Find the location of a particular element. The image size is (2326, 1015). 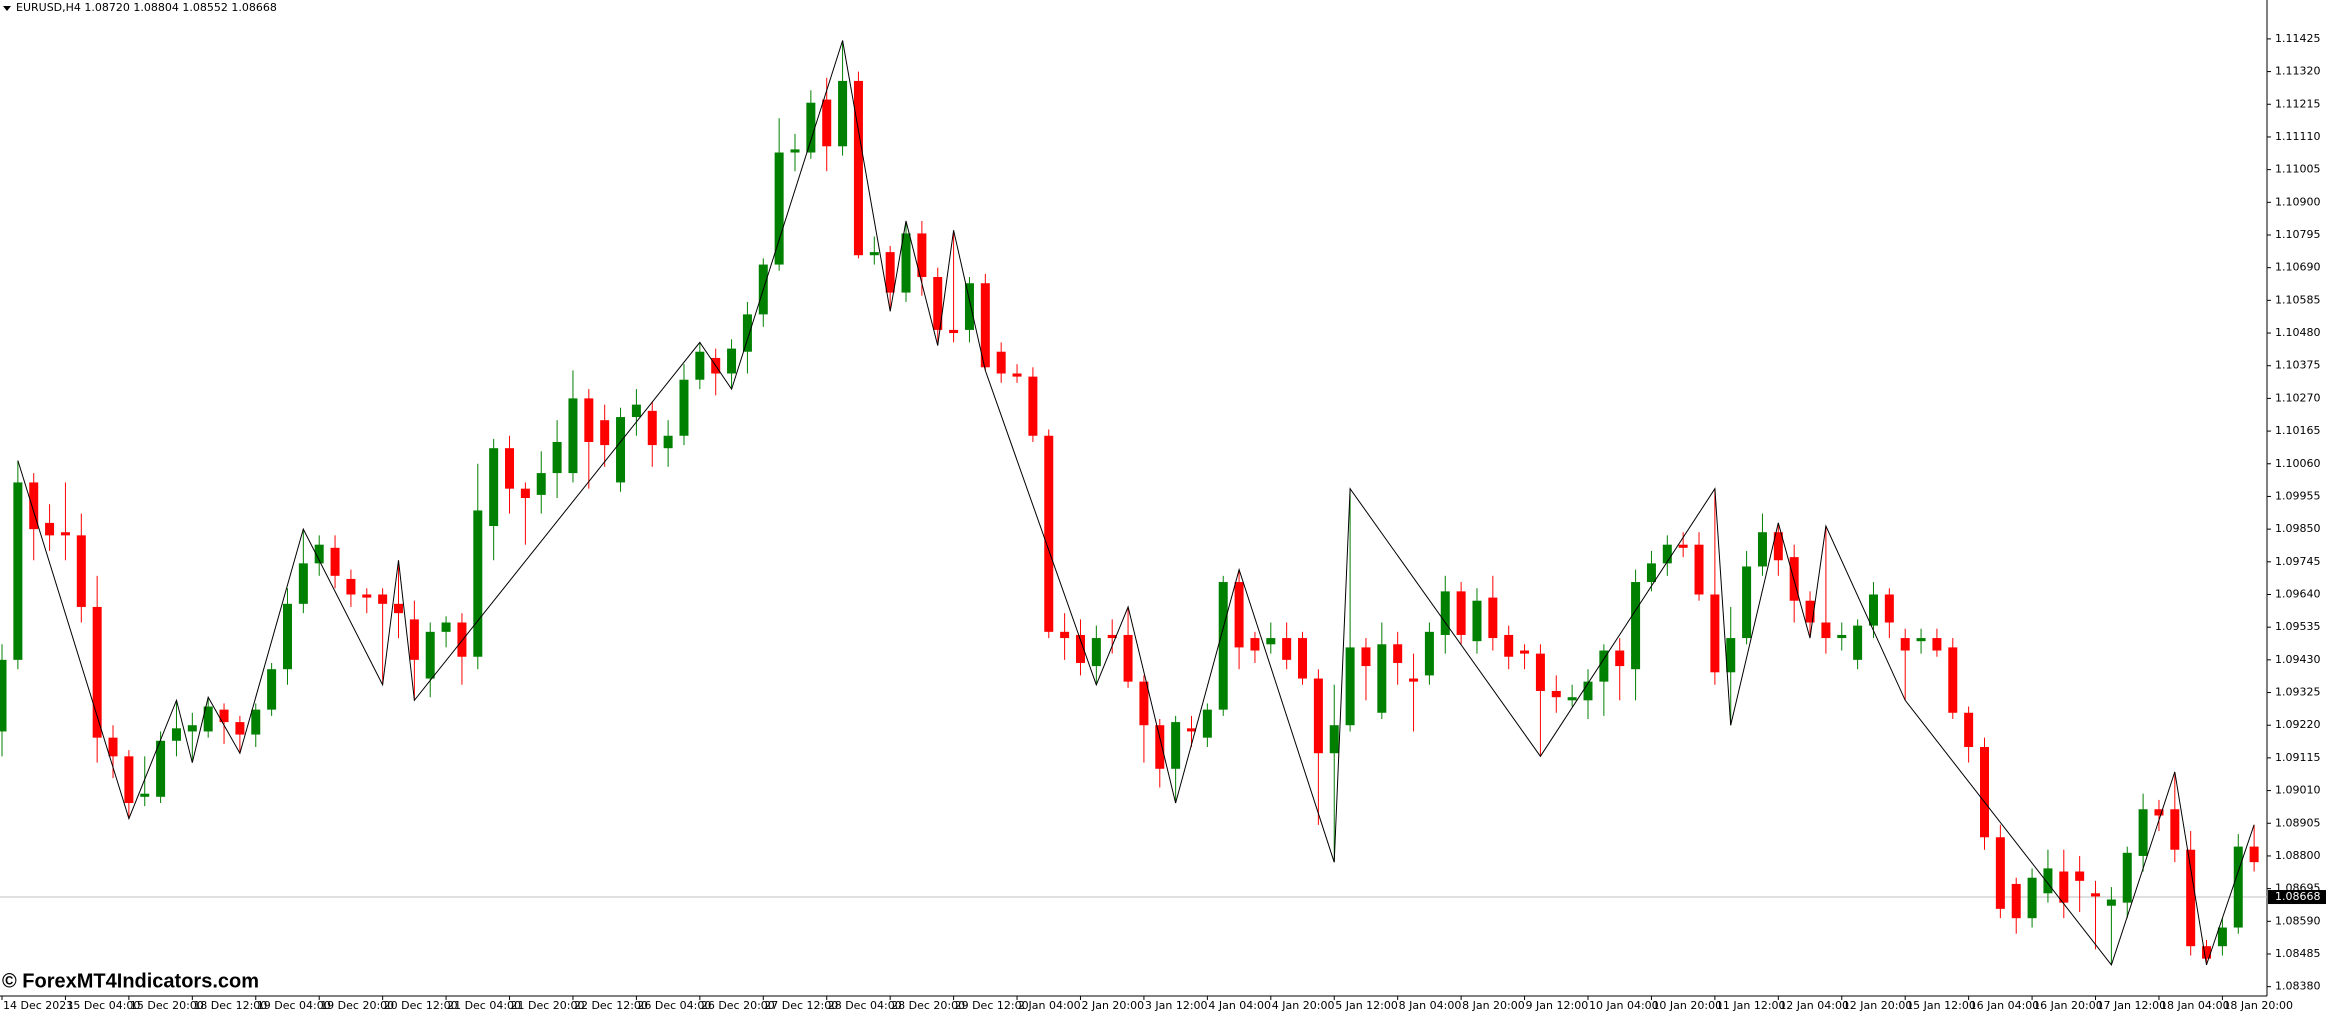

x-tick-label: 3 Jan 12:00 is located at coordinates (1176, 1005).